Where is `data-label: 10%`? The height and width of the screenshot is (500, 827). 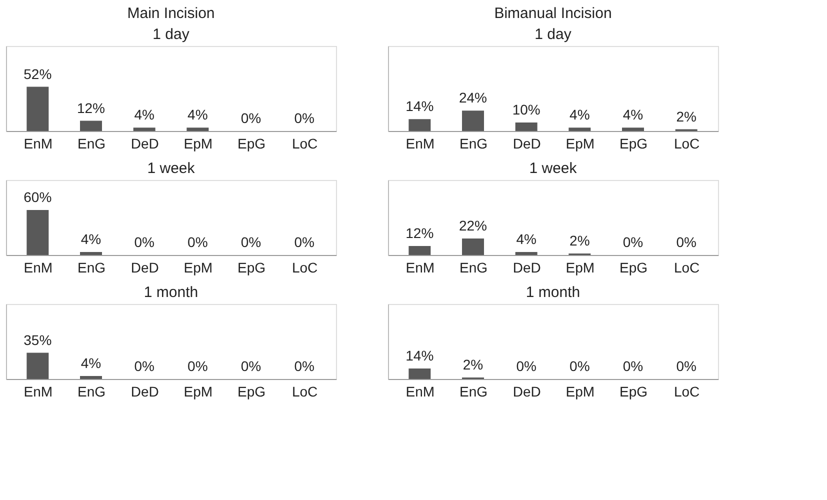
data-label: 10% is located at coordinates (526, 110).